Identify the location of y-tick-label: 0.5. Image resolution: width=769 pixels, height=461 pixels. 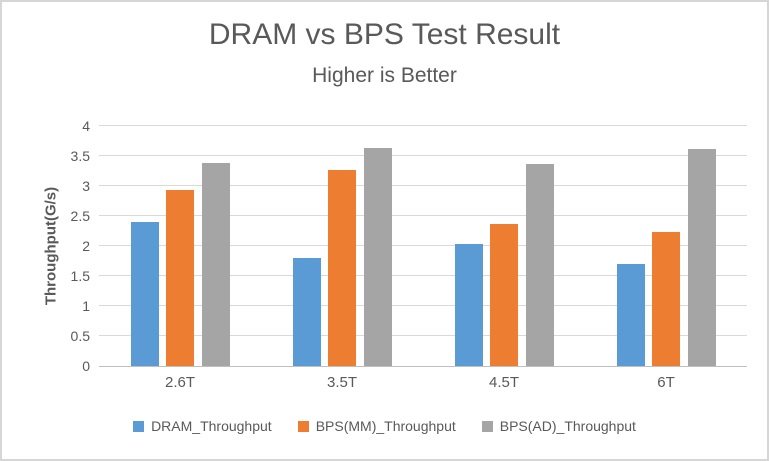
(80, 336).